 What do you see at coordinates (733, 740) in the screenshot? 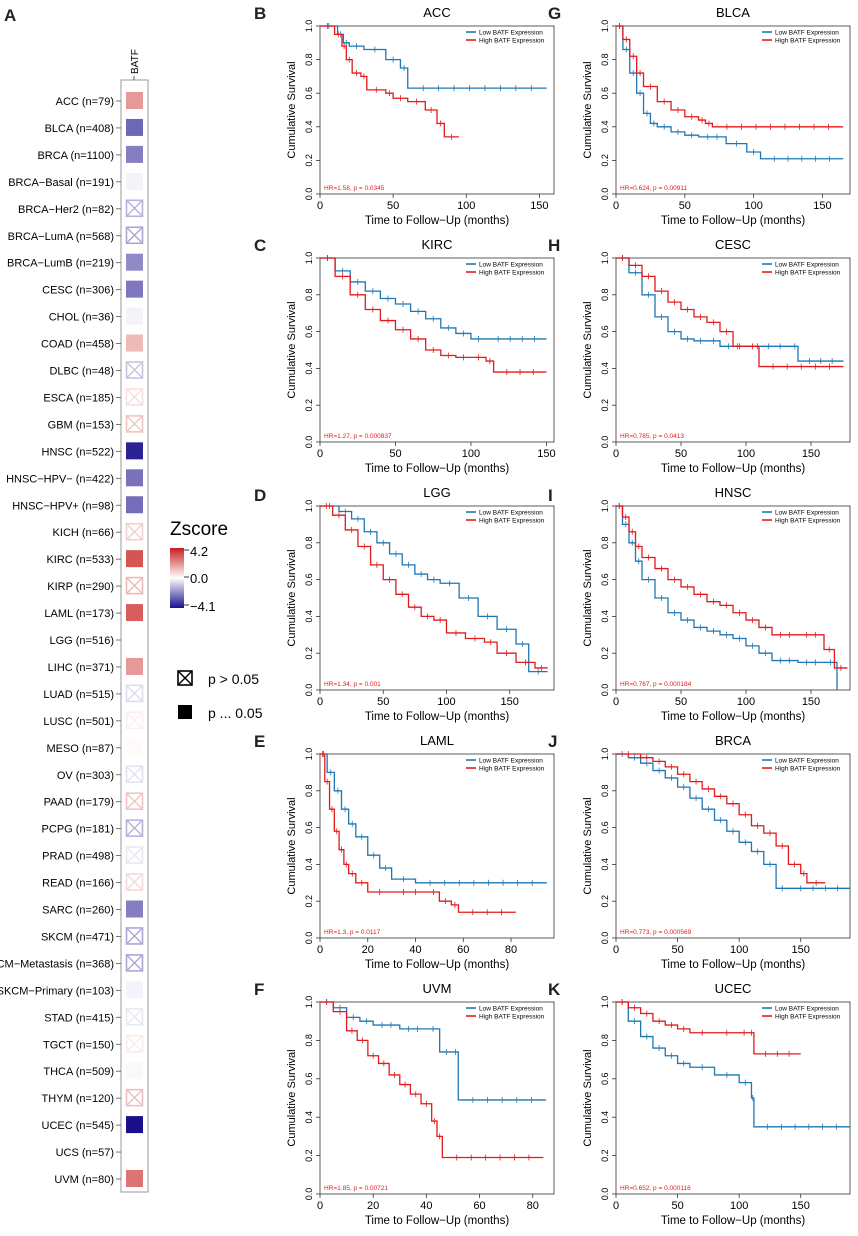
I see `chart-title: BRCA` at bounding box center [733, 740].